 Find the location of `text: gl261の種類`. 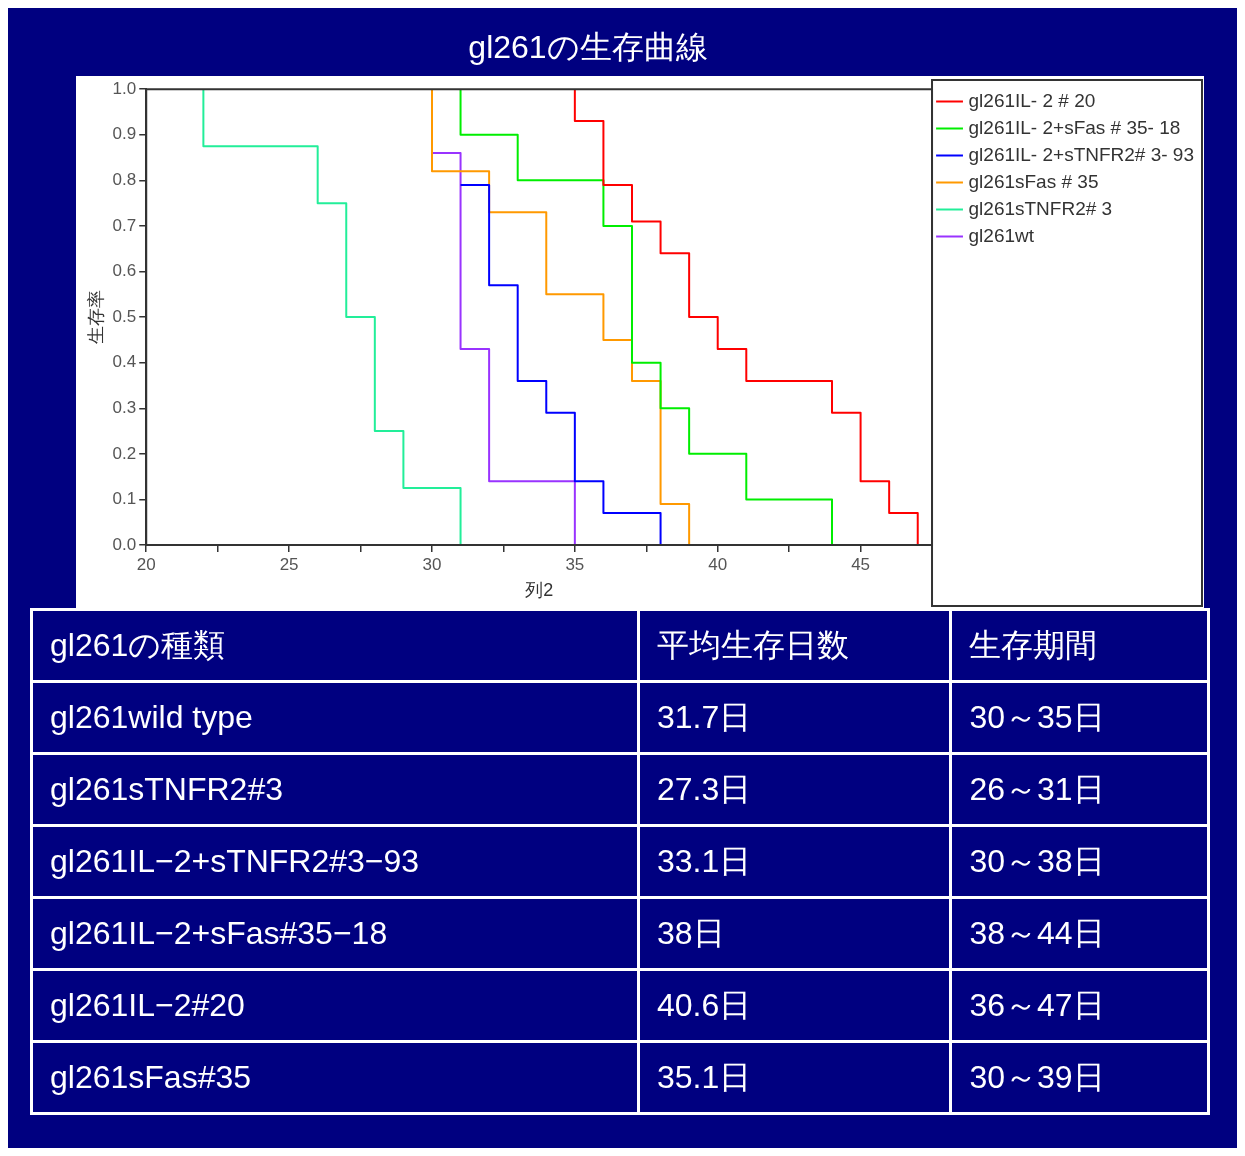

text: gl261の種類 is located at coordinates (138, 645).